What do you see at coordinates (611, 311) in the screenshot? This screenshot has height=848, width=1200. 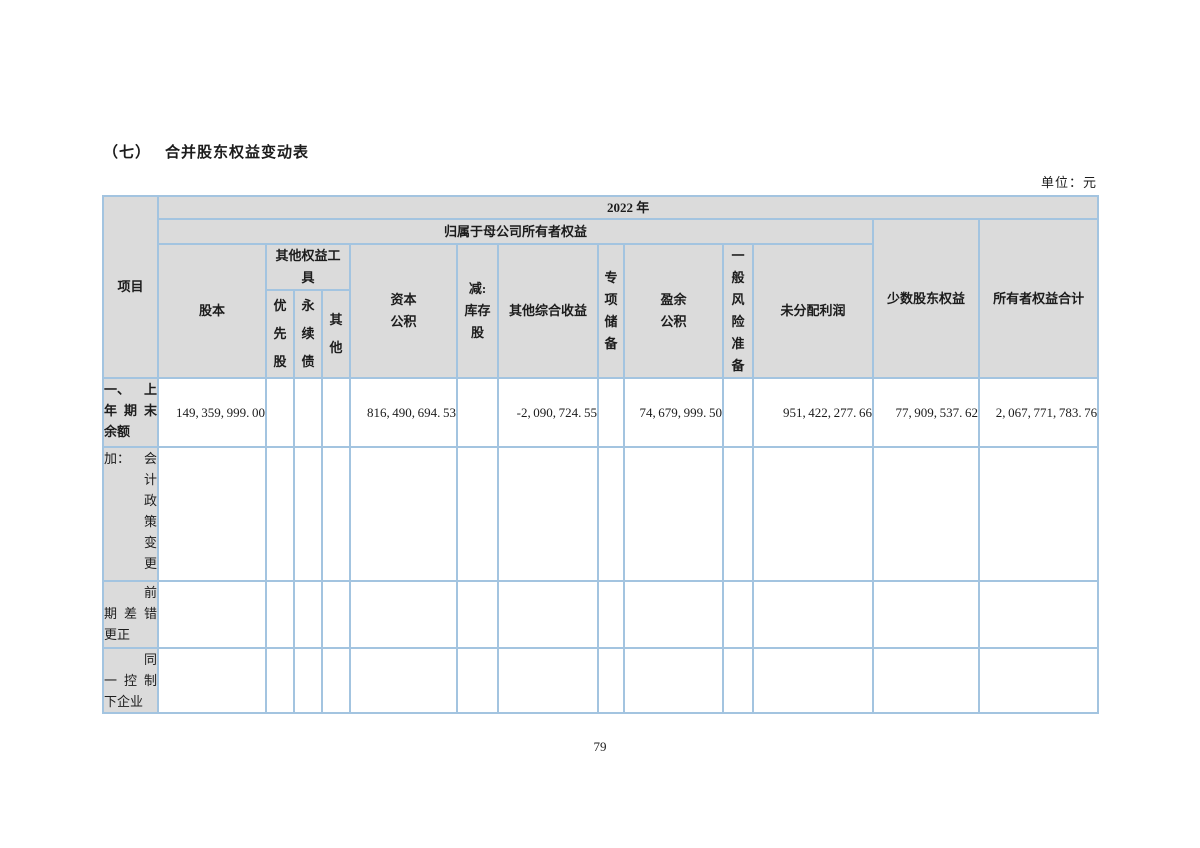 I see `col-header-special-reserve: 专 项 储 备` at bounding box center [611, 311].